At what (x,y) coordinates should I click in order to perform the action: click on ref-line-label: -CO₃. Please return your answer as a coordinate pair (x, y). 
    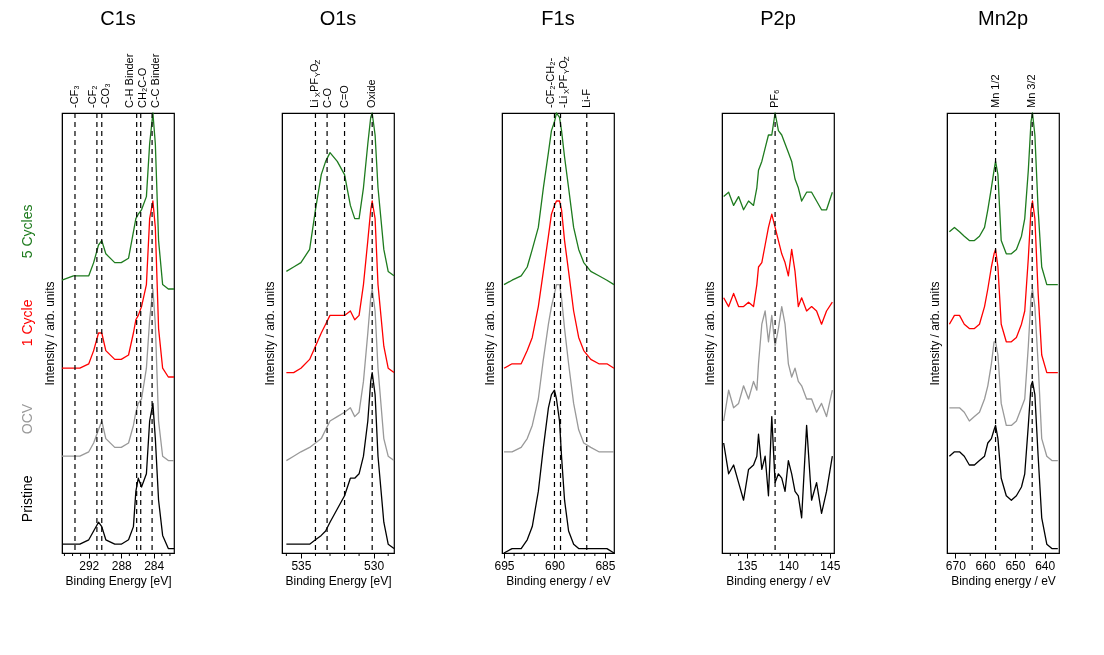
    Looking at the image, I should click on (104, 95).